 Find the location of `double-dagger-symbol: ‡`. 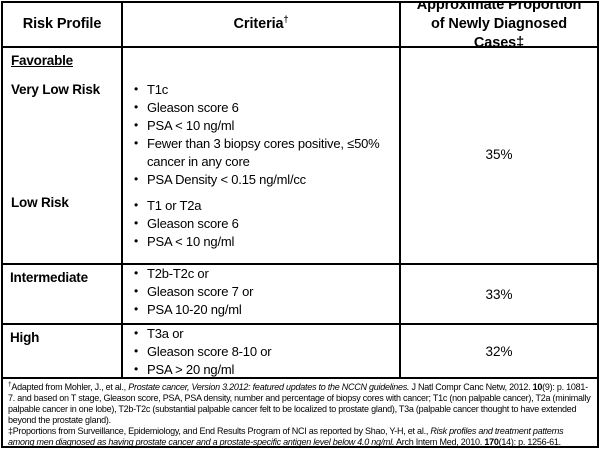

double-dagger-symbol: ‡ is located at coordinates (10, 431).